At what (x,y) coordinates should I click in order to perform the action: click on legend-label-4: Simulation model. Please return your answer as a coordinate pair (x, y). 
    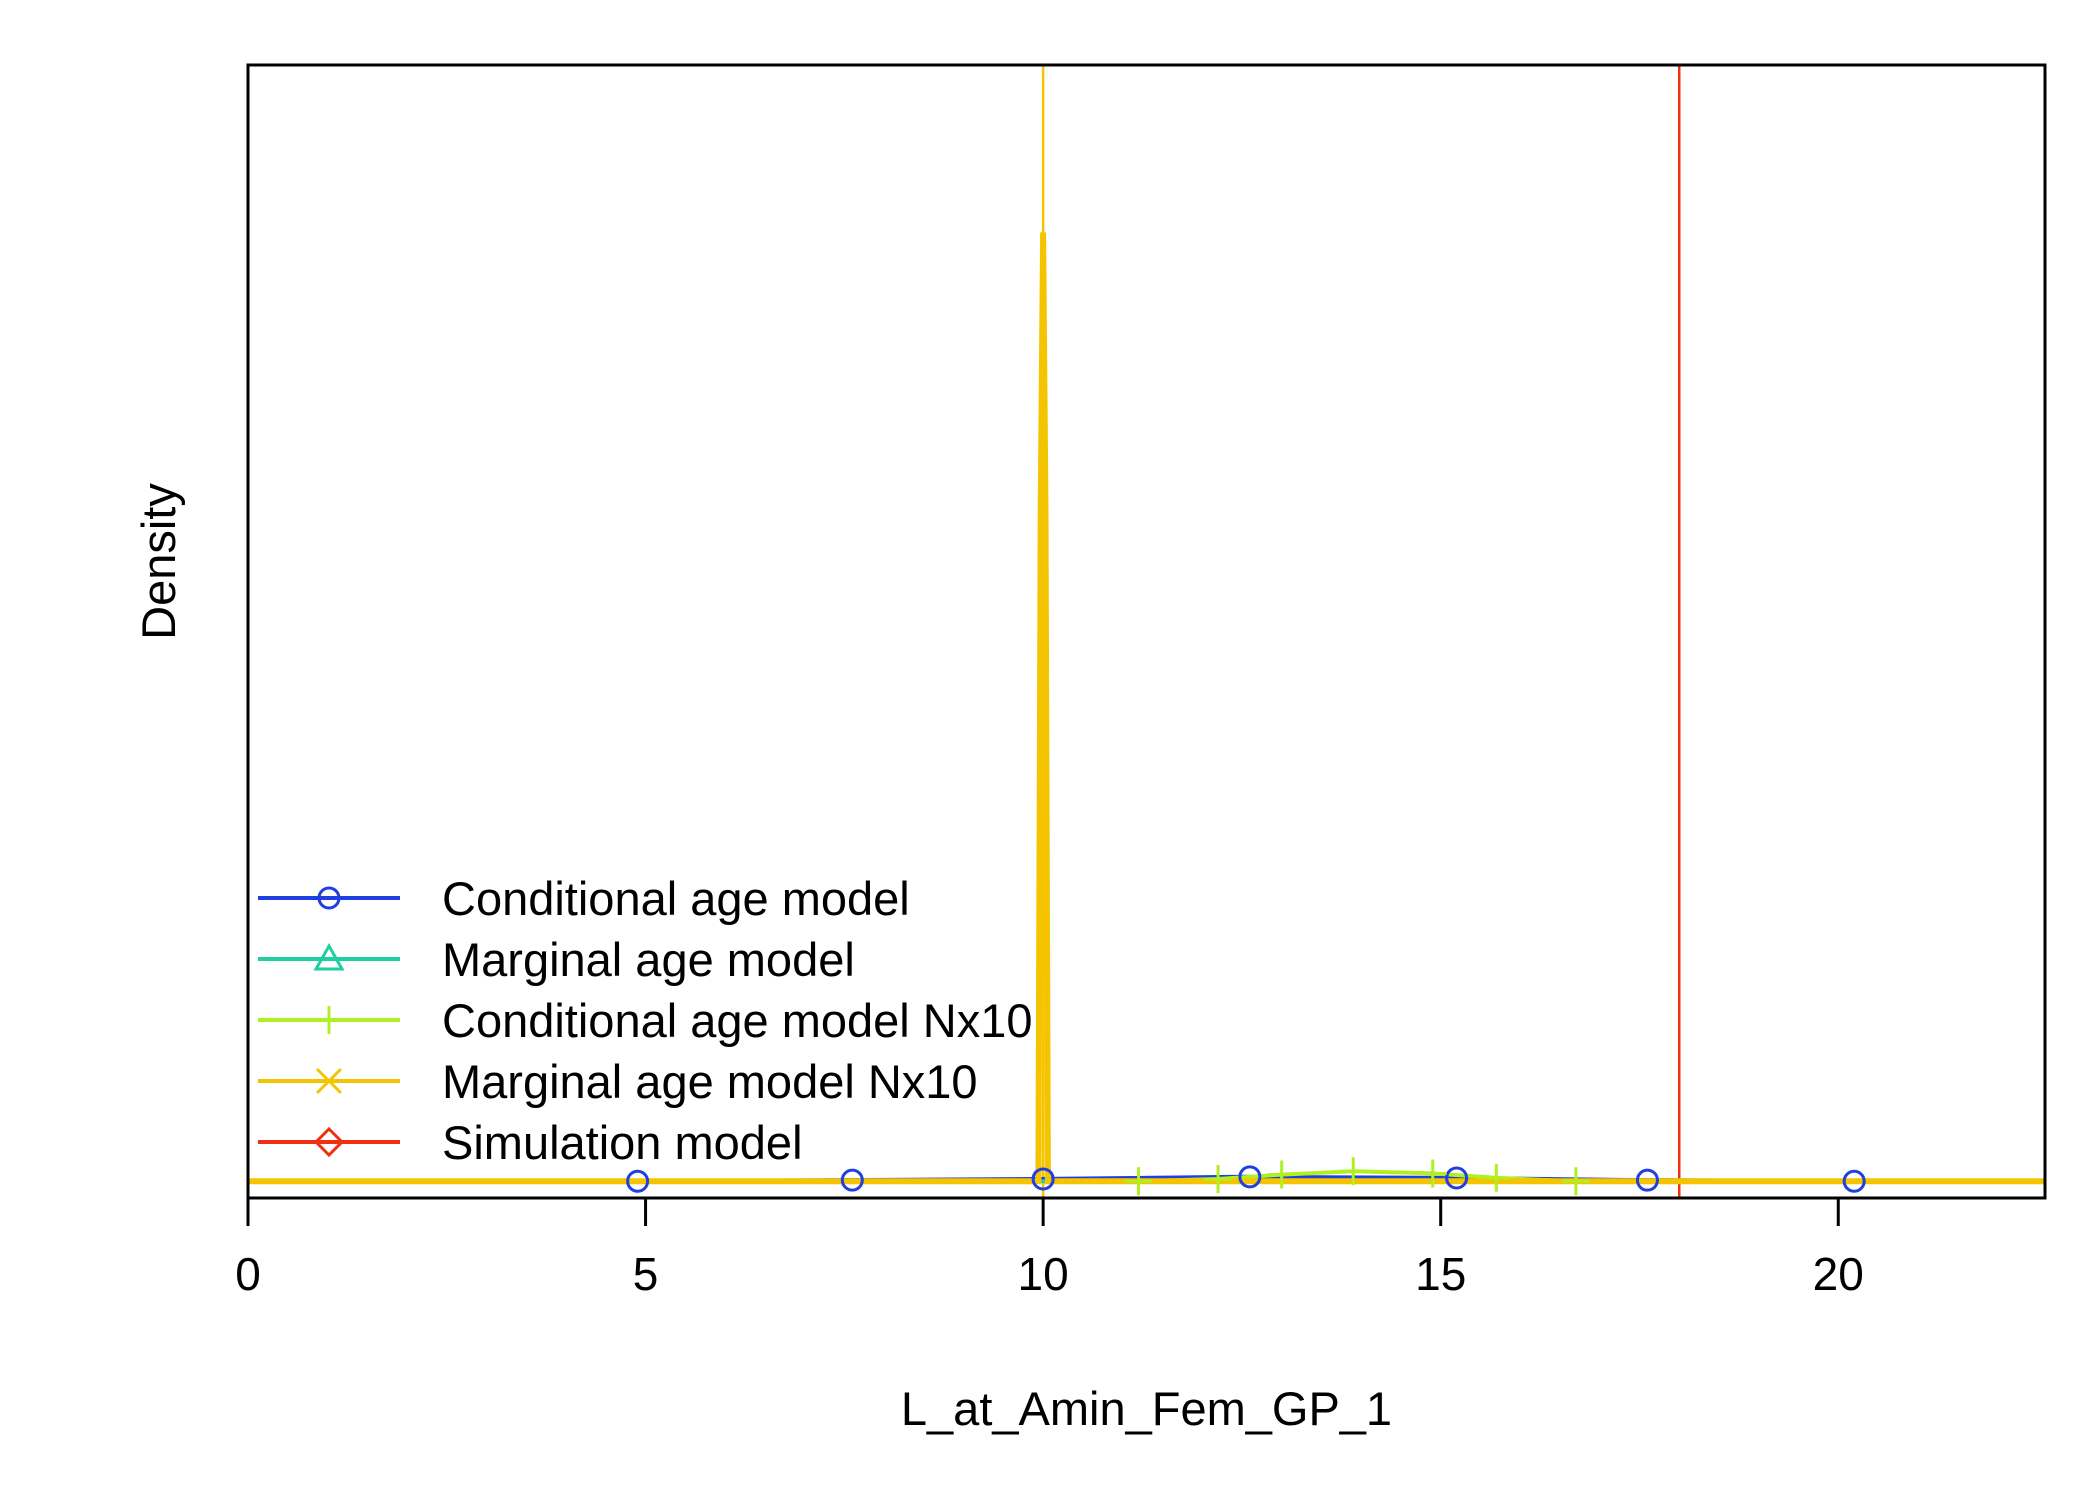
    Looking at the image, I should click on (622, 1142).